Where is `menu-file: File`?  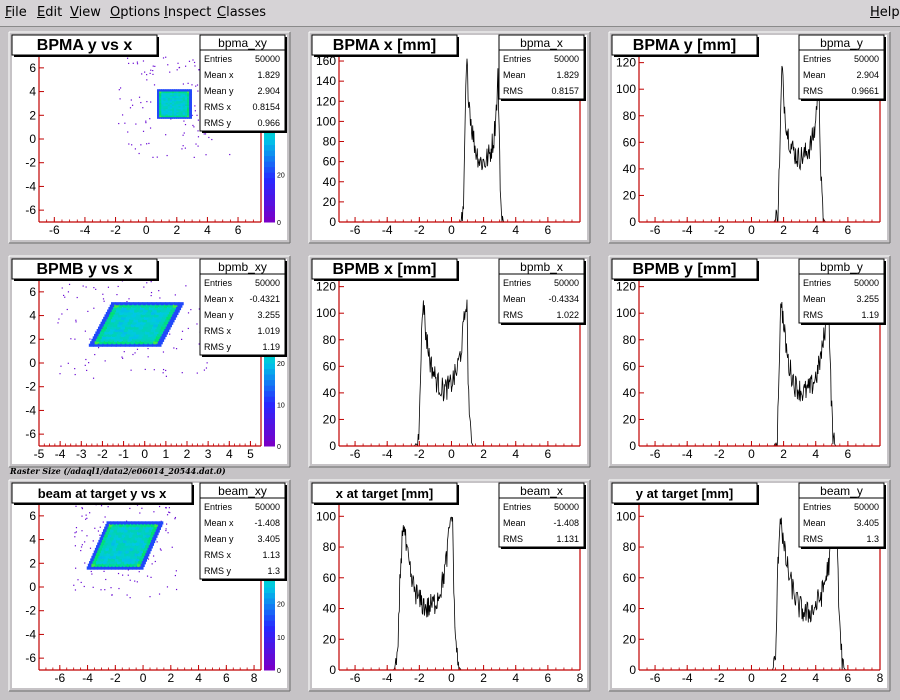 menu-file: File is located at coordinates (16, 12).